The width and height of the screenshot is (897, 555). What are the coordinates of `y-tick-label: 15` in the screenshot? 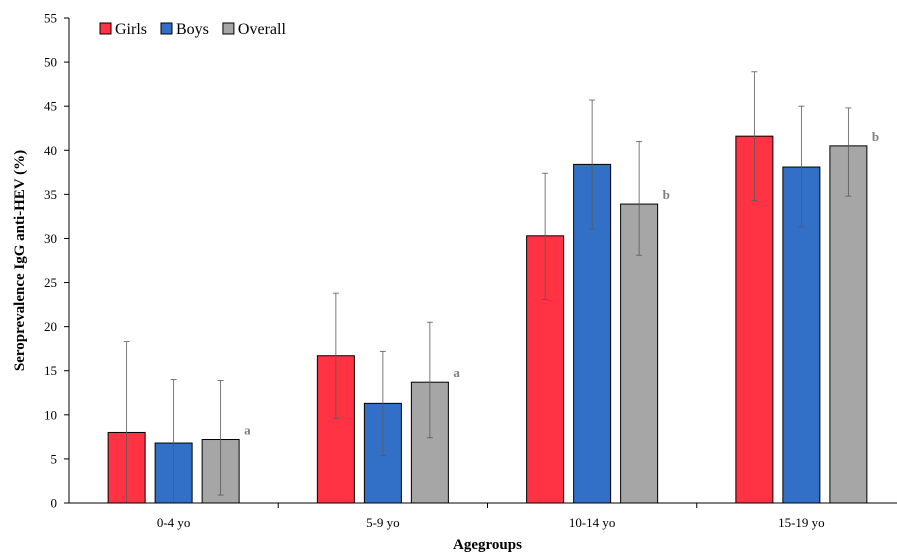 It's located at (50, 370).